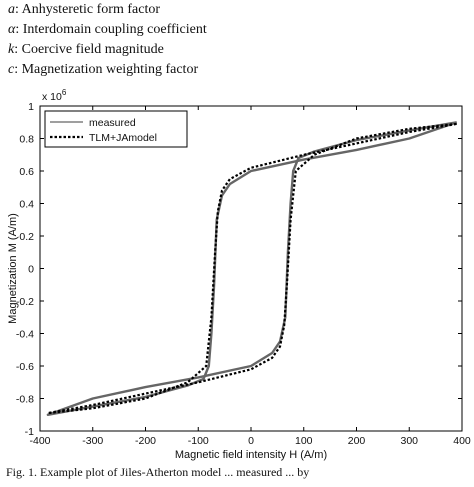 This screenshot has width=474, height=487. What do you see at coordinates (31, 107) in the screenshot?
I see `y-tick-label: 1` at bounding box center [31, 107].